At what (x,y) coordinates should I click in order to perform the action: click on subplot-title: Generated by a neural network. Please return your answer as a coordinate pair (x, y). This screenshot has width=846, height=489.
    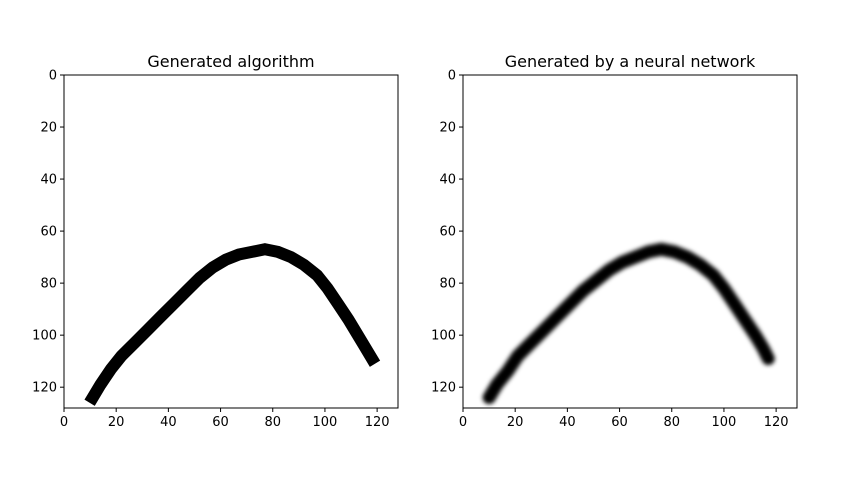
    Looking at the image, I should click on (630, 61).